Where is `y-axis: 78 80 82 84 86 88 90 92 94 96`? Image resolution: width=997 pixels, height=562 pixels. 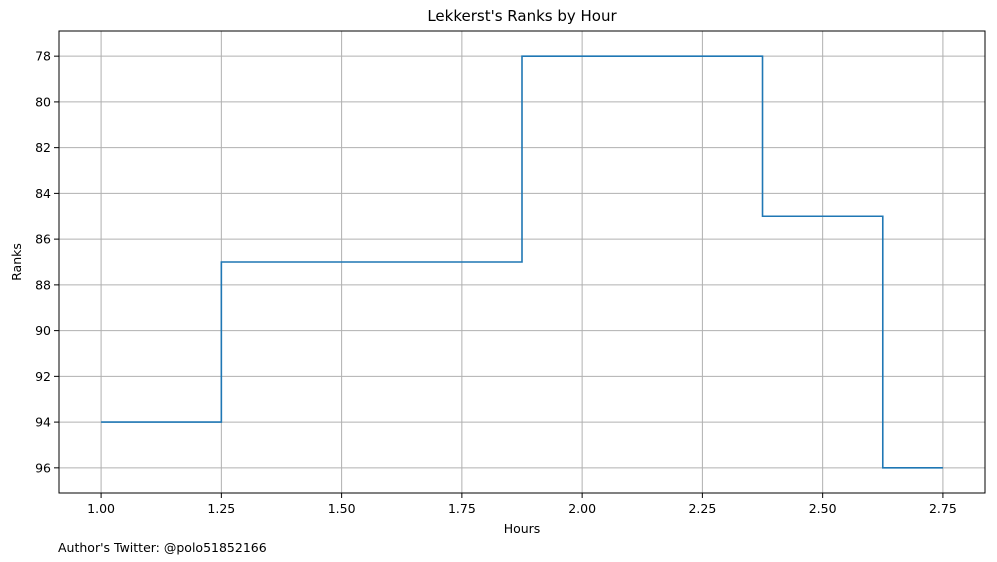 y-axis: 78 80 82 84 86 88 90 92 94 96 is located at coordinates (47, 262).